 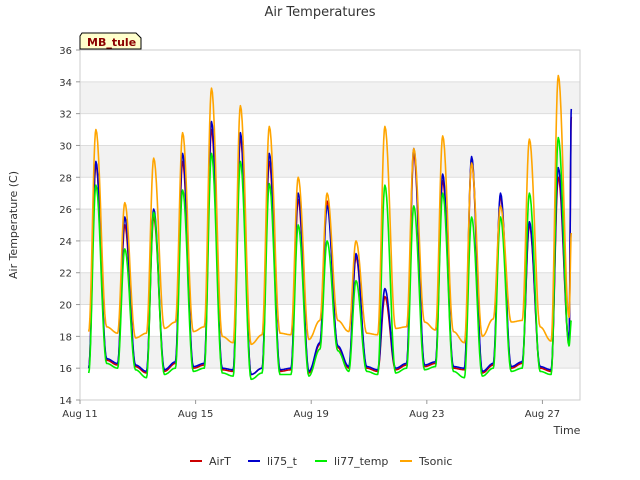 What do you see at coordinates (65, 210) in the screenshot?
I see `y-tick-label: 26` at bounding box center [65, 210].